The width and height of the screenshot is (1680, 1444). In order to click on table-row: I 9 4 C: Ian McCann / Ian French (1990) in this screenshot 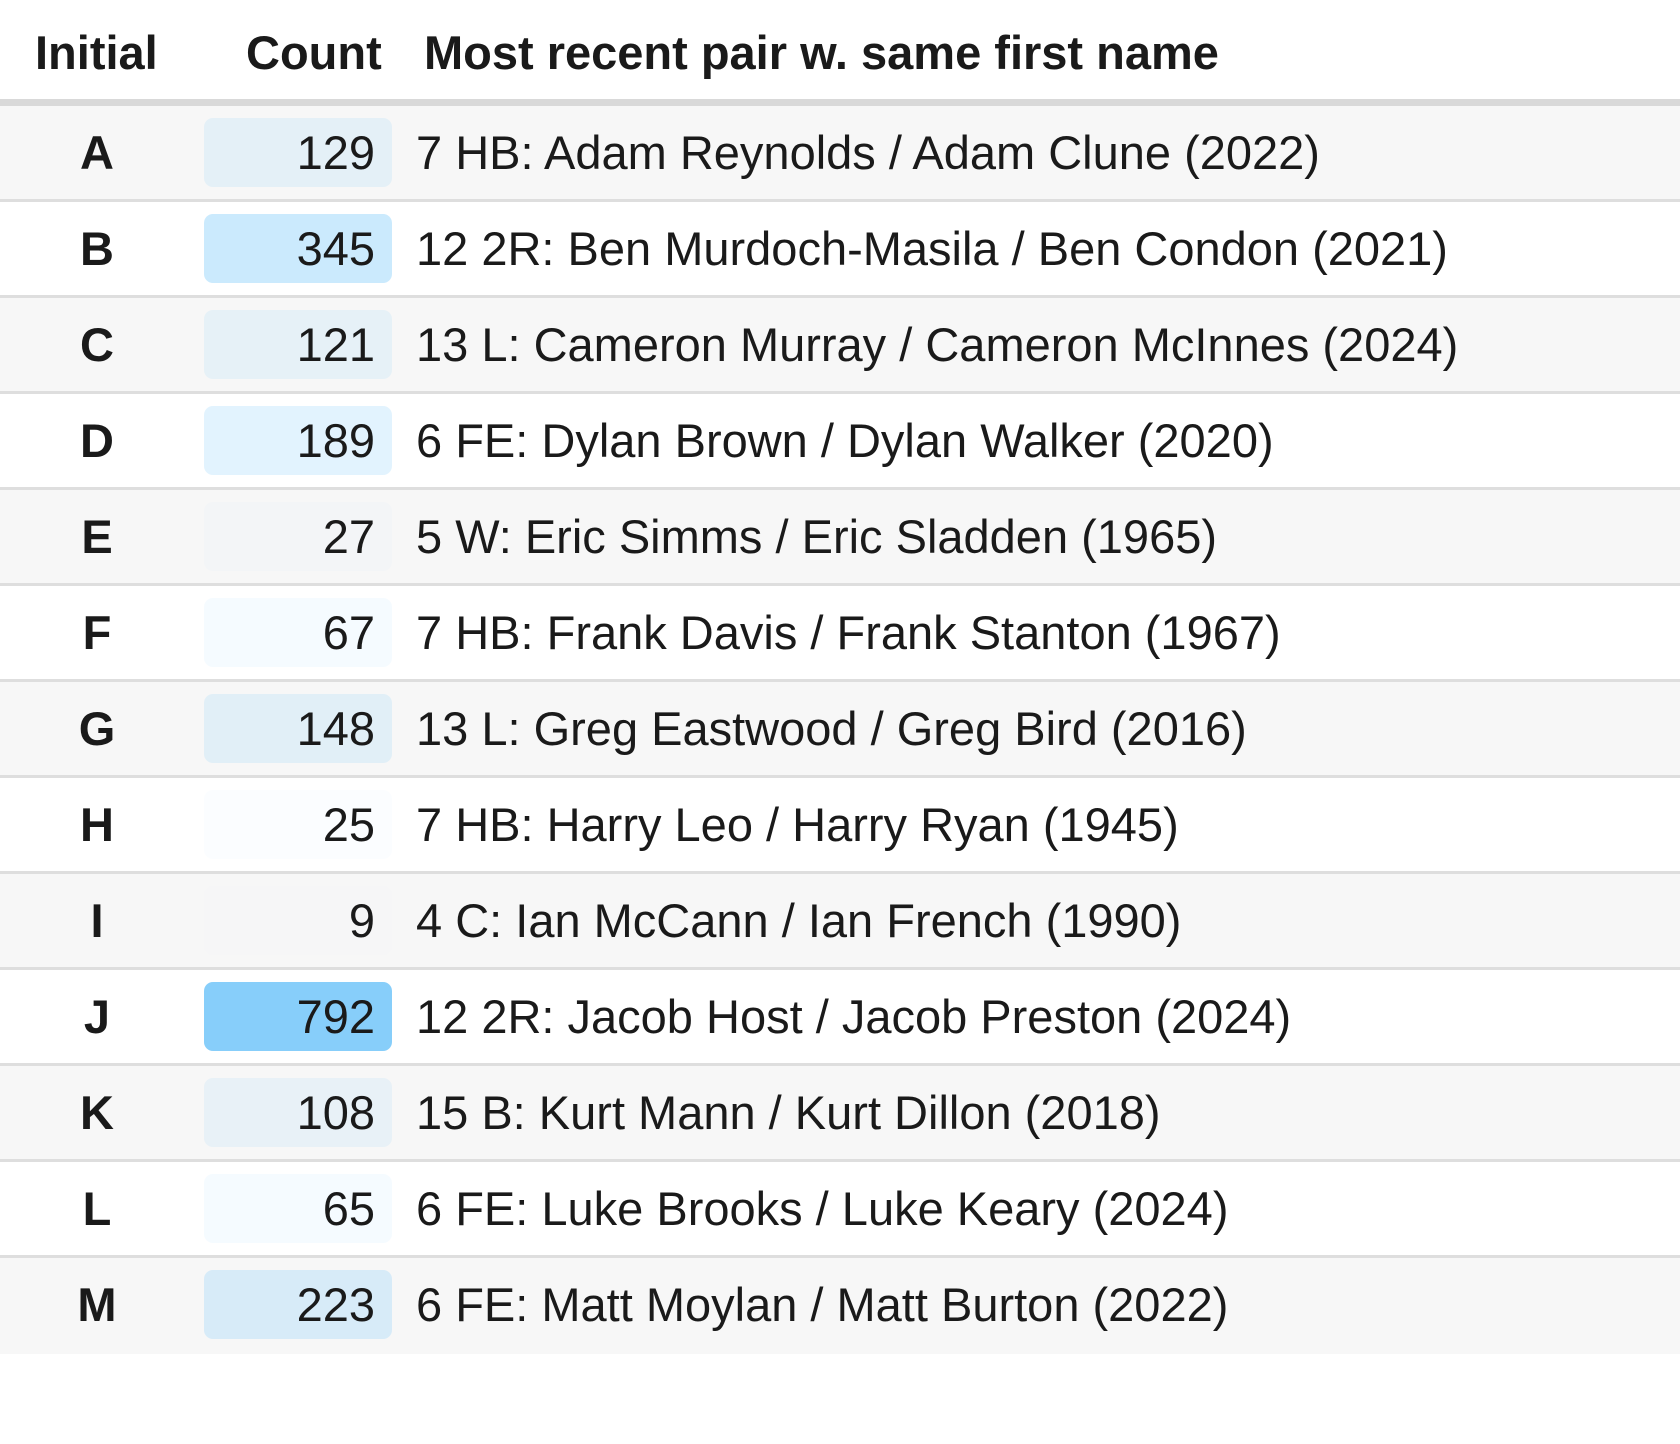, I will do `click(840, 922)`.